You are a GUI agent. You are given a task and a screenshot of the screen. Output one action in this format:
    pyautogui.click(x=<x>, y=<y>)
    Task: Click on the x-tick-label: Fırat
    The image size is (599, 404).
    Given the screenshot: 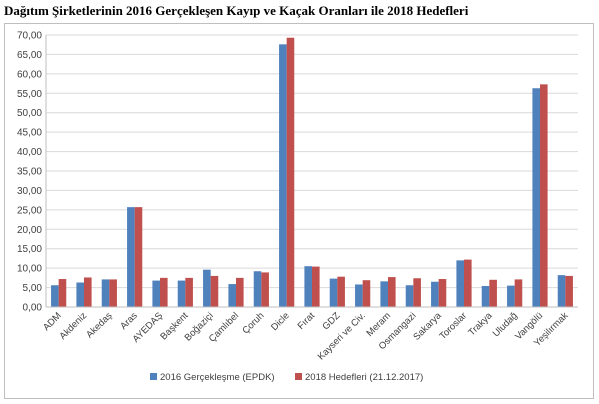 What is the action you would take?
    pyautogui.click(x=307, y=321)
    